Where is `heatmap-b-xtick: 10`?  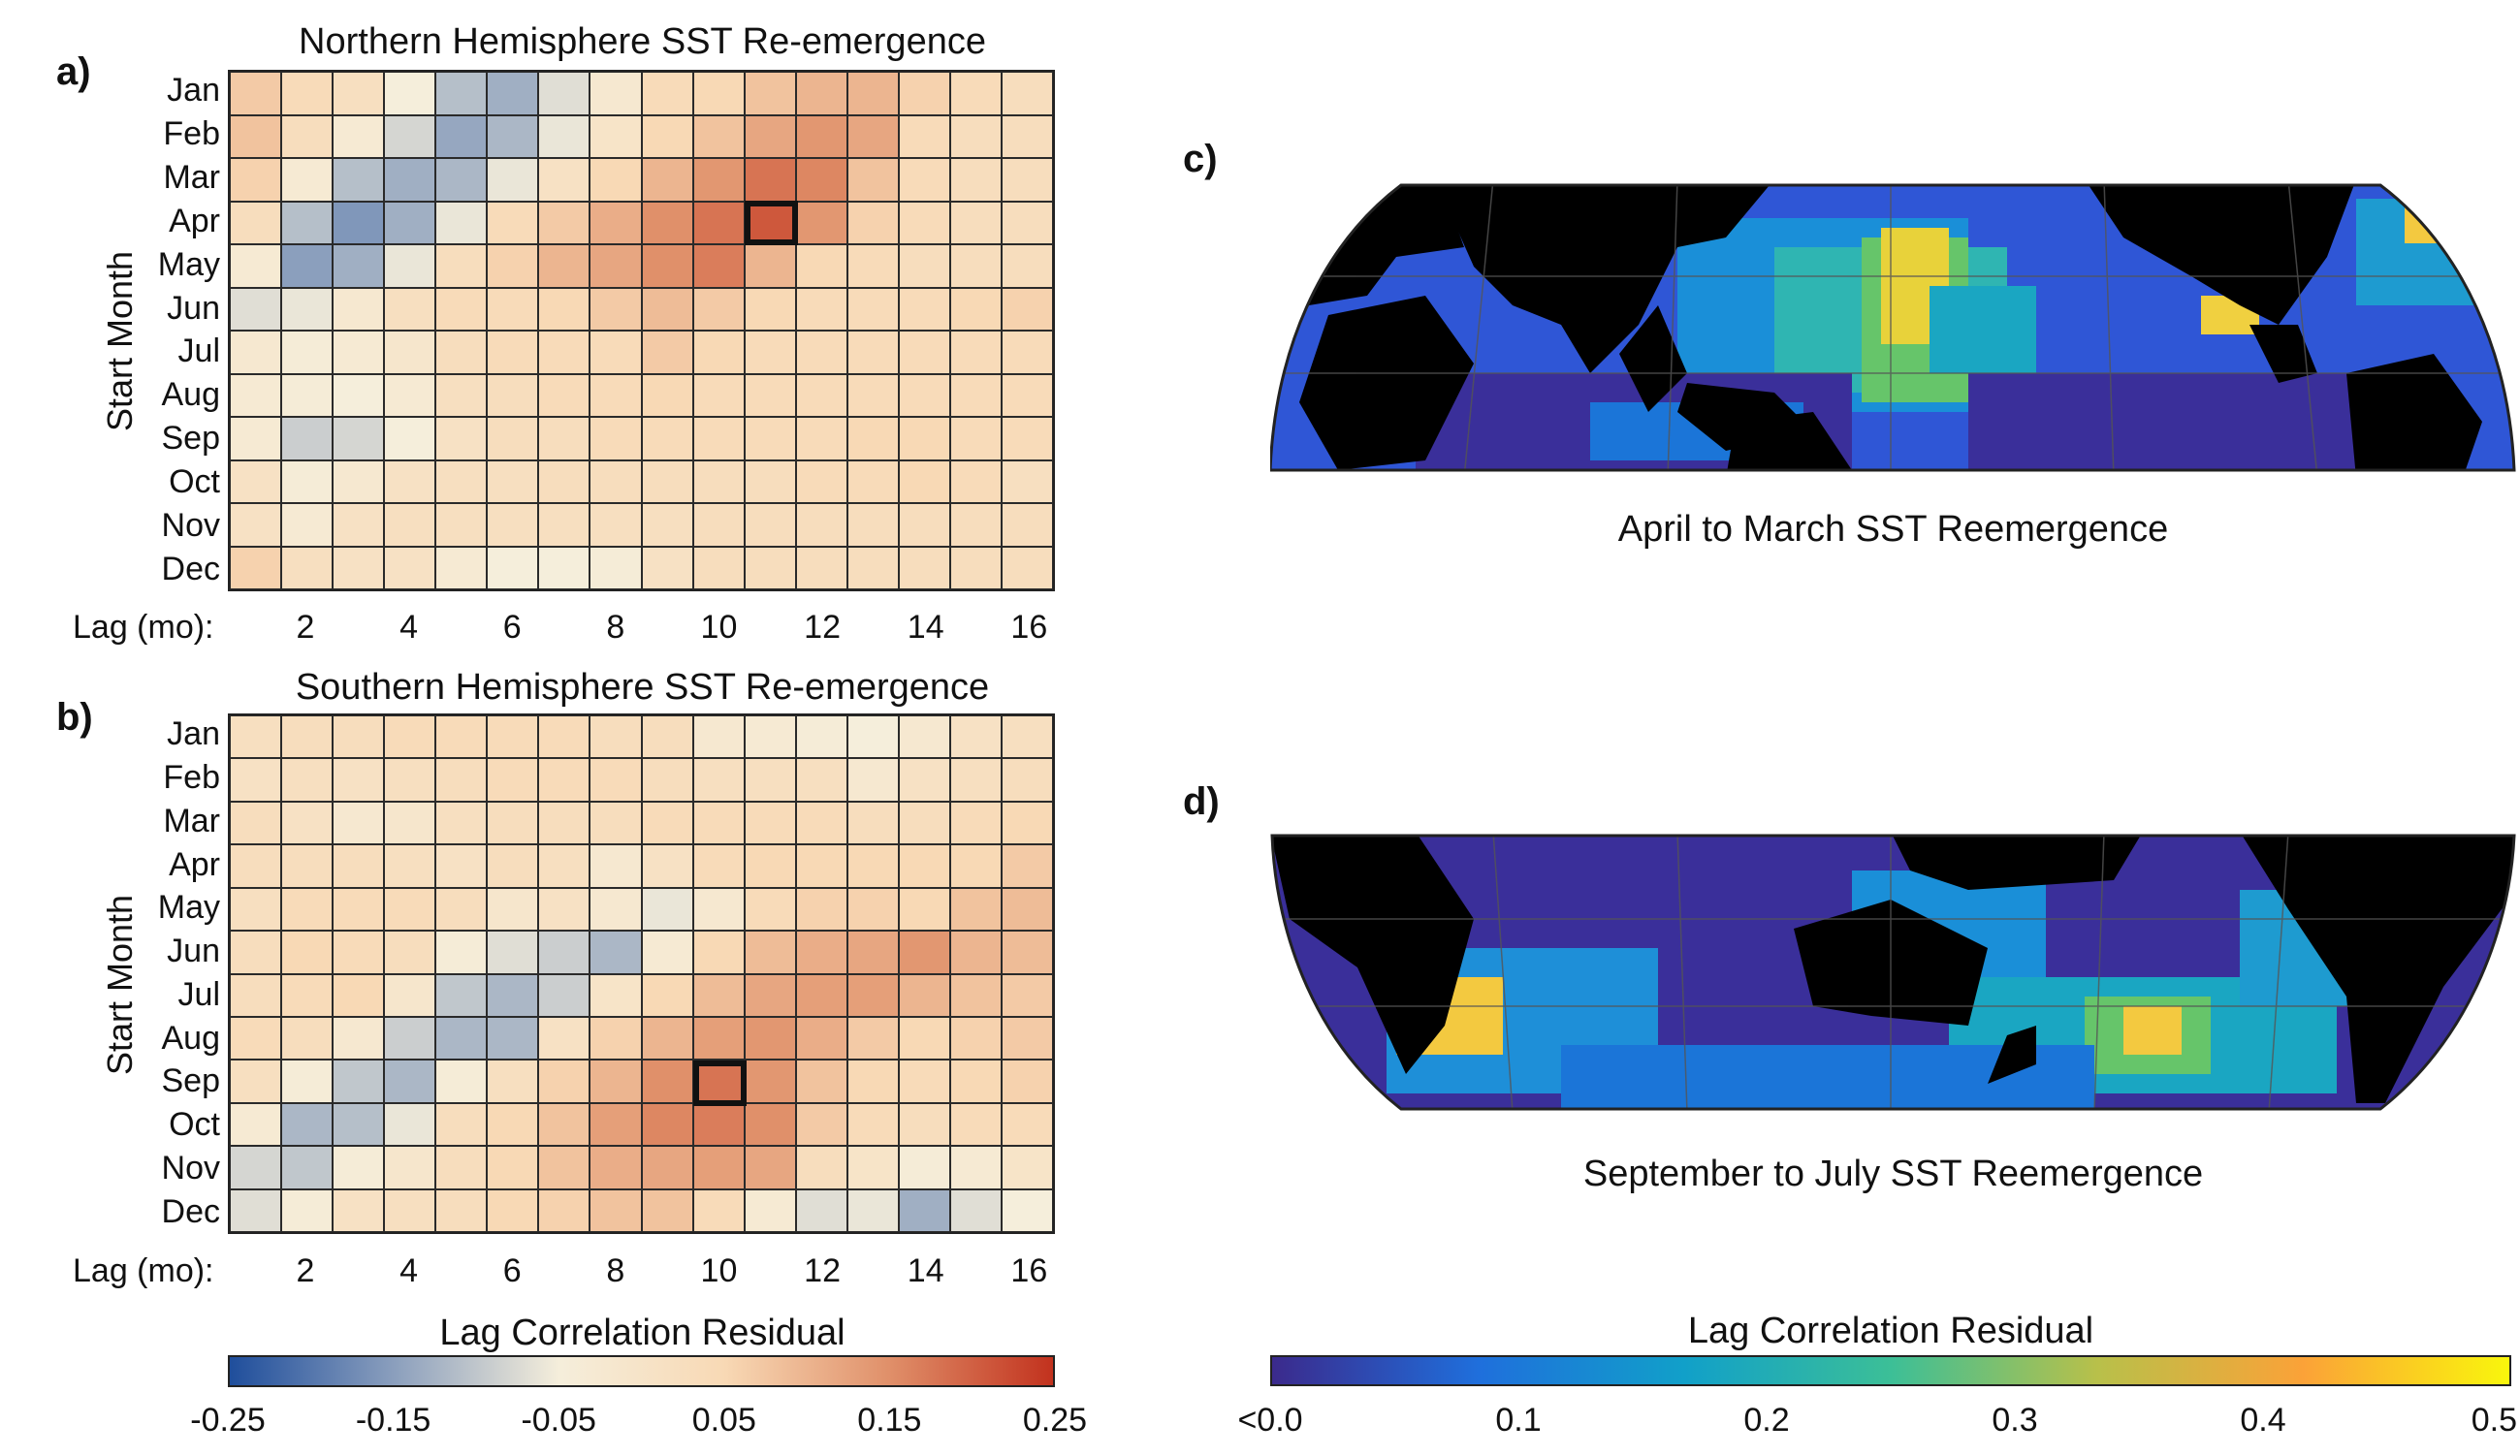 heatmap-b-xtick: 10 is located at coordinates (719, 1271).